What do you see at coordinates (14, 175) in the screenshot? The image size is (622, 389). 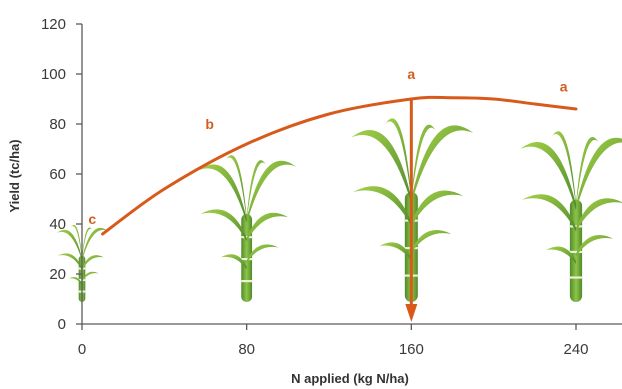 I see `y-axis-title: Yield (tc/ha)` at bounding box center [14, 175].